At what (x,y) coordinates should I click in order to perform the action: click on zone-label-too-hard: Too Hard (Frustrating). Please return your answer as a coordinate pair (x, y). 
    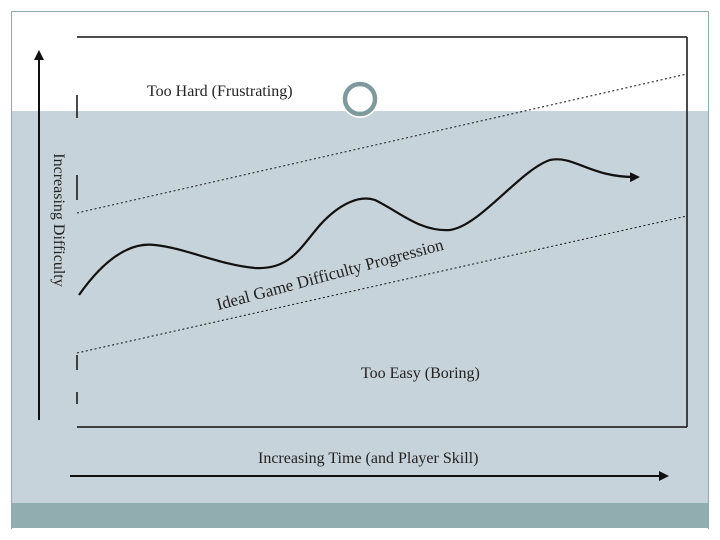
    Looking at the image, I should click on (220, 91).